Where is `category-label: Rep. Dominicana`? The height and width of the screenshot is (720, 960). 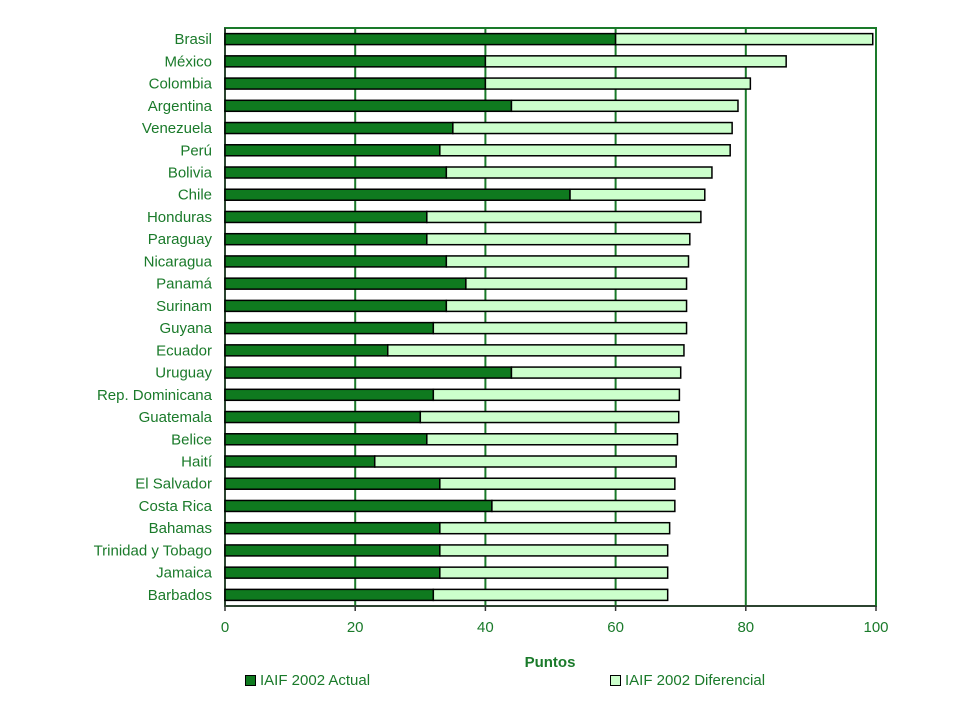 category-label: Rep. Dominicana is located at coordinates (155, 395).